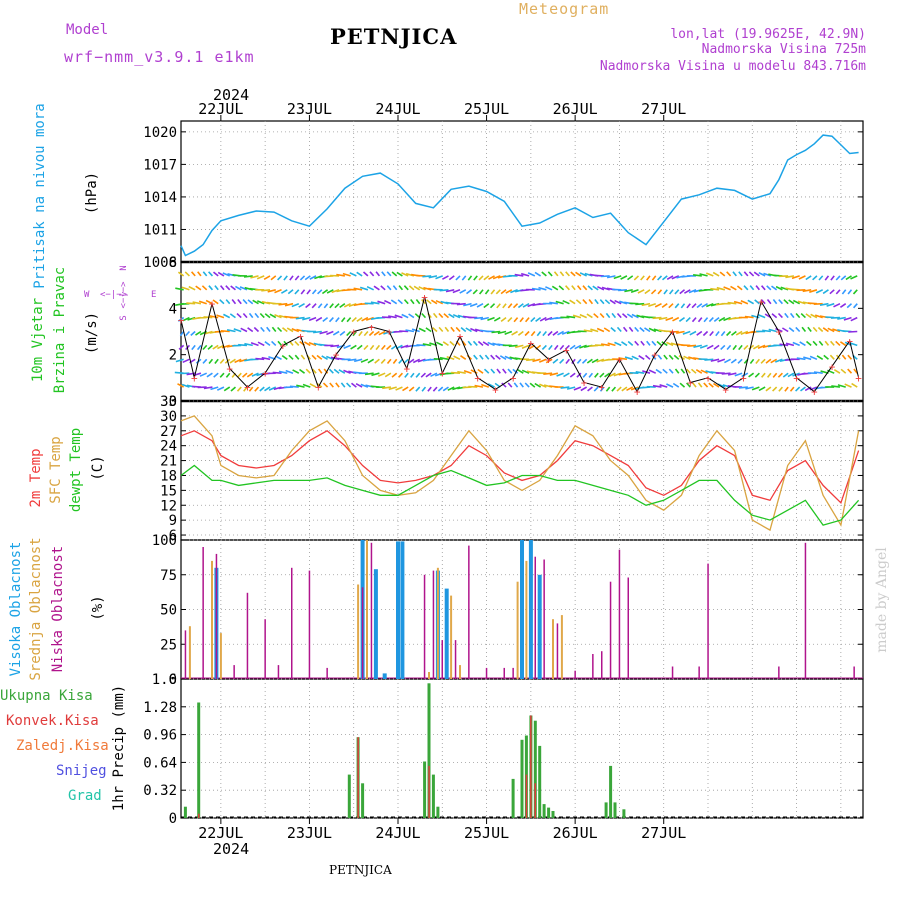  I want to click on cloud-high-bar, so click(384, 676).